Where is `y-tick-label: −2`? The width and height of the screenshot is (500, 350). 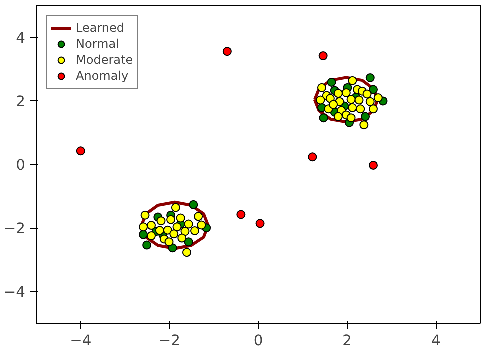
y-tick-label: −2 is located at coordinates (15, 229).